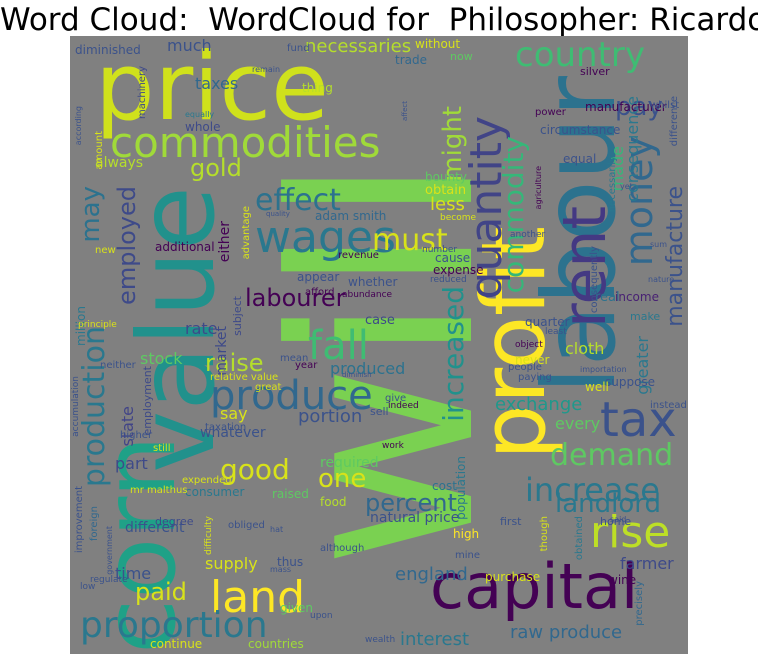  What do you see at coordinates (216, 168) in the screenshot?
I see `cloud-word: gold` at bounding box center [216, 168].